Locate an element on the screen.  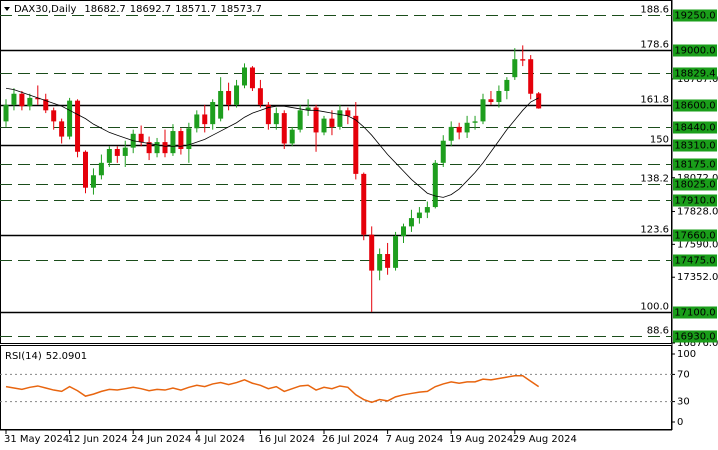
last-low: 18571.7 is located at coordinates (195, 9).